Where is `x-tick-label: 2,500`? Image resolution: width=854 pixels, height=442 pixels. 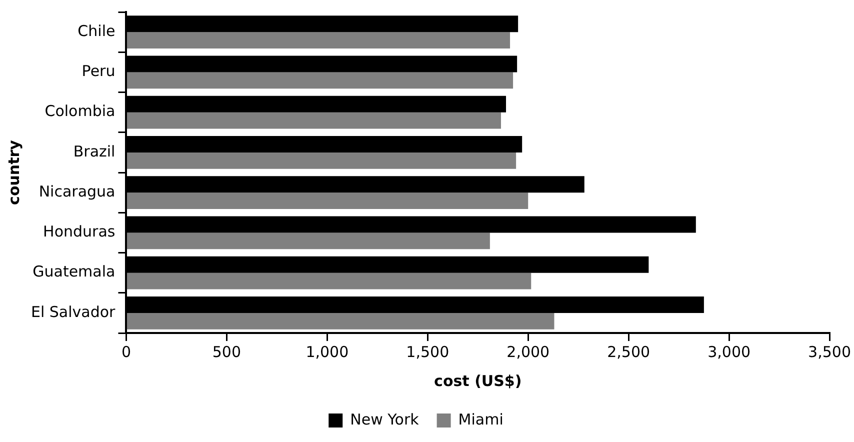 x-tick-label: 2,500 is located at coordinates (628, 351).